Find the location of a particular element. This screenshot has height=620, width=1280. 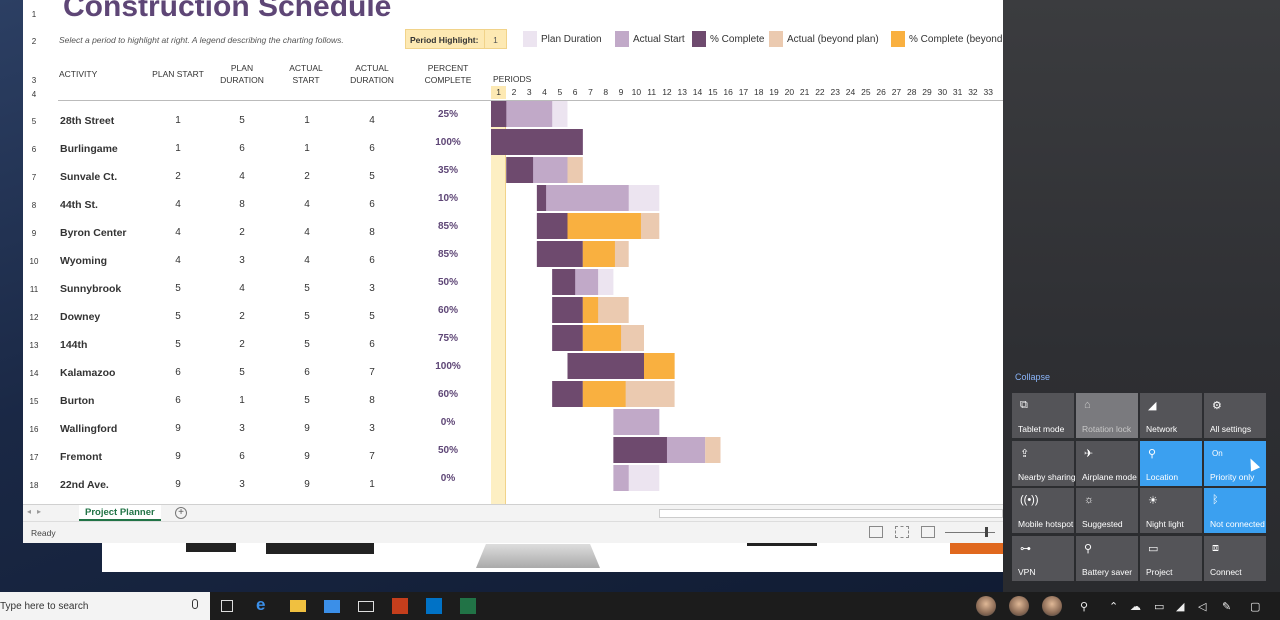

zoom-slider-thumb is located at coordinates (986, 532).